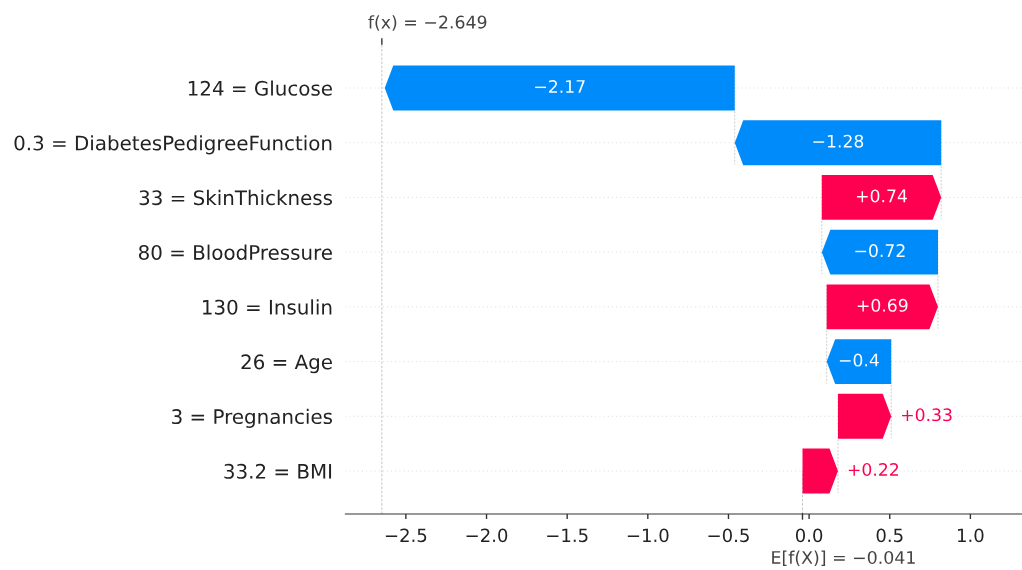 This screenshot has width=1022, height=570. I want to click on y-tick-label: 33.2 = BMI, so click(278, 471).